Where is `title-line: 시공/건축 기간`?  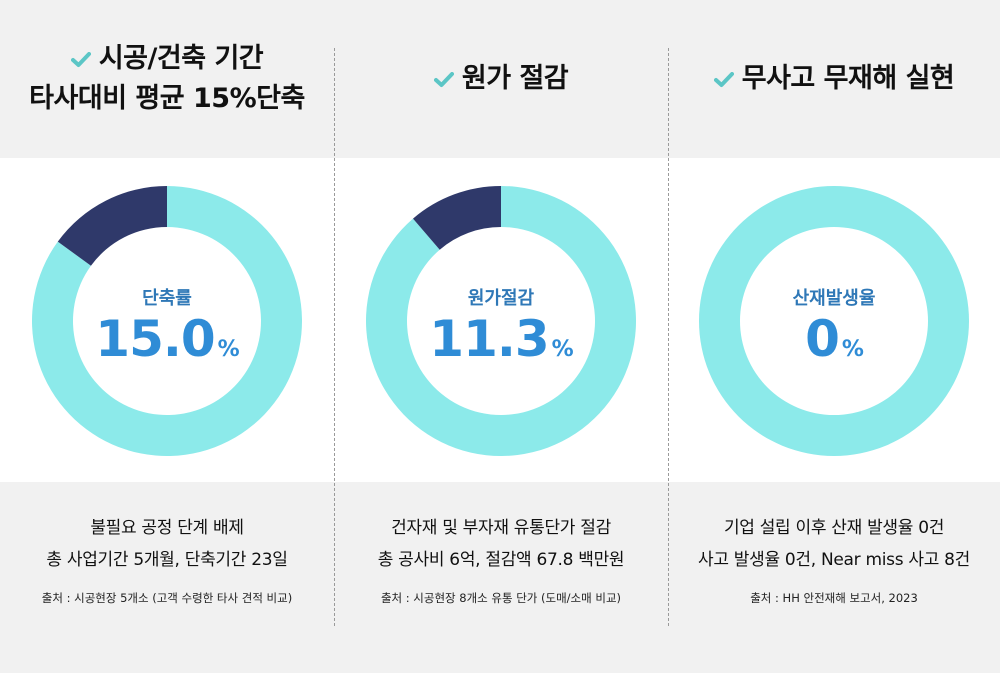
title-line: 시공/건축 기간 is located at coordinates (167, 59).